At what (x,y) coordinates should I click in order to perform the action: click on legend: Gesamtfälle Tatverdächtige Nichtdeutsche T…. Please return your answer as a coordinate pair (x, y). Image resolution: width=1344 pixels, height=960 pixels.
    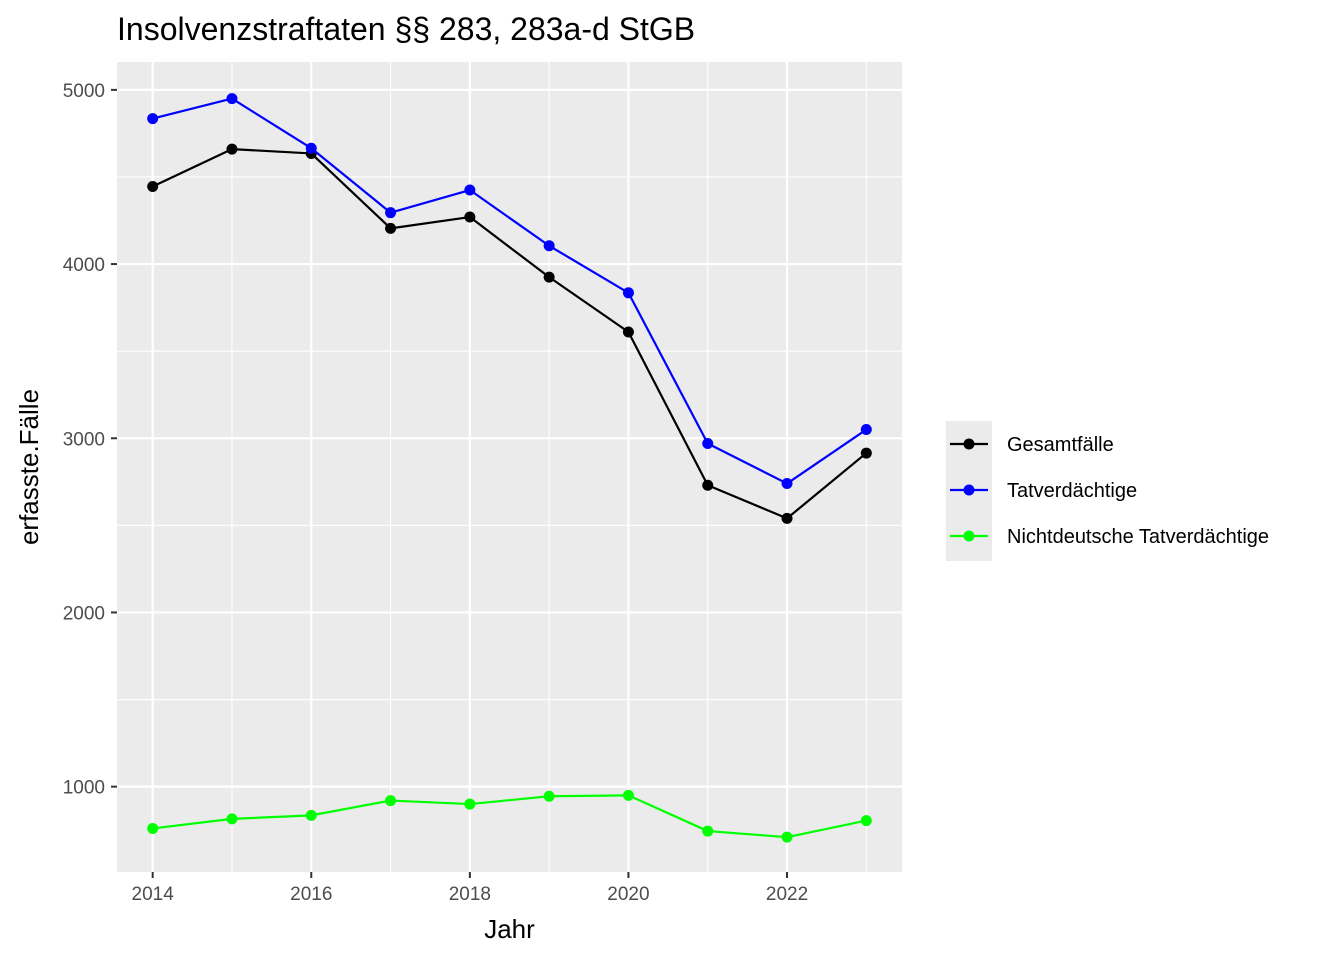
    Looking at the image, I should click on (1107, 491).